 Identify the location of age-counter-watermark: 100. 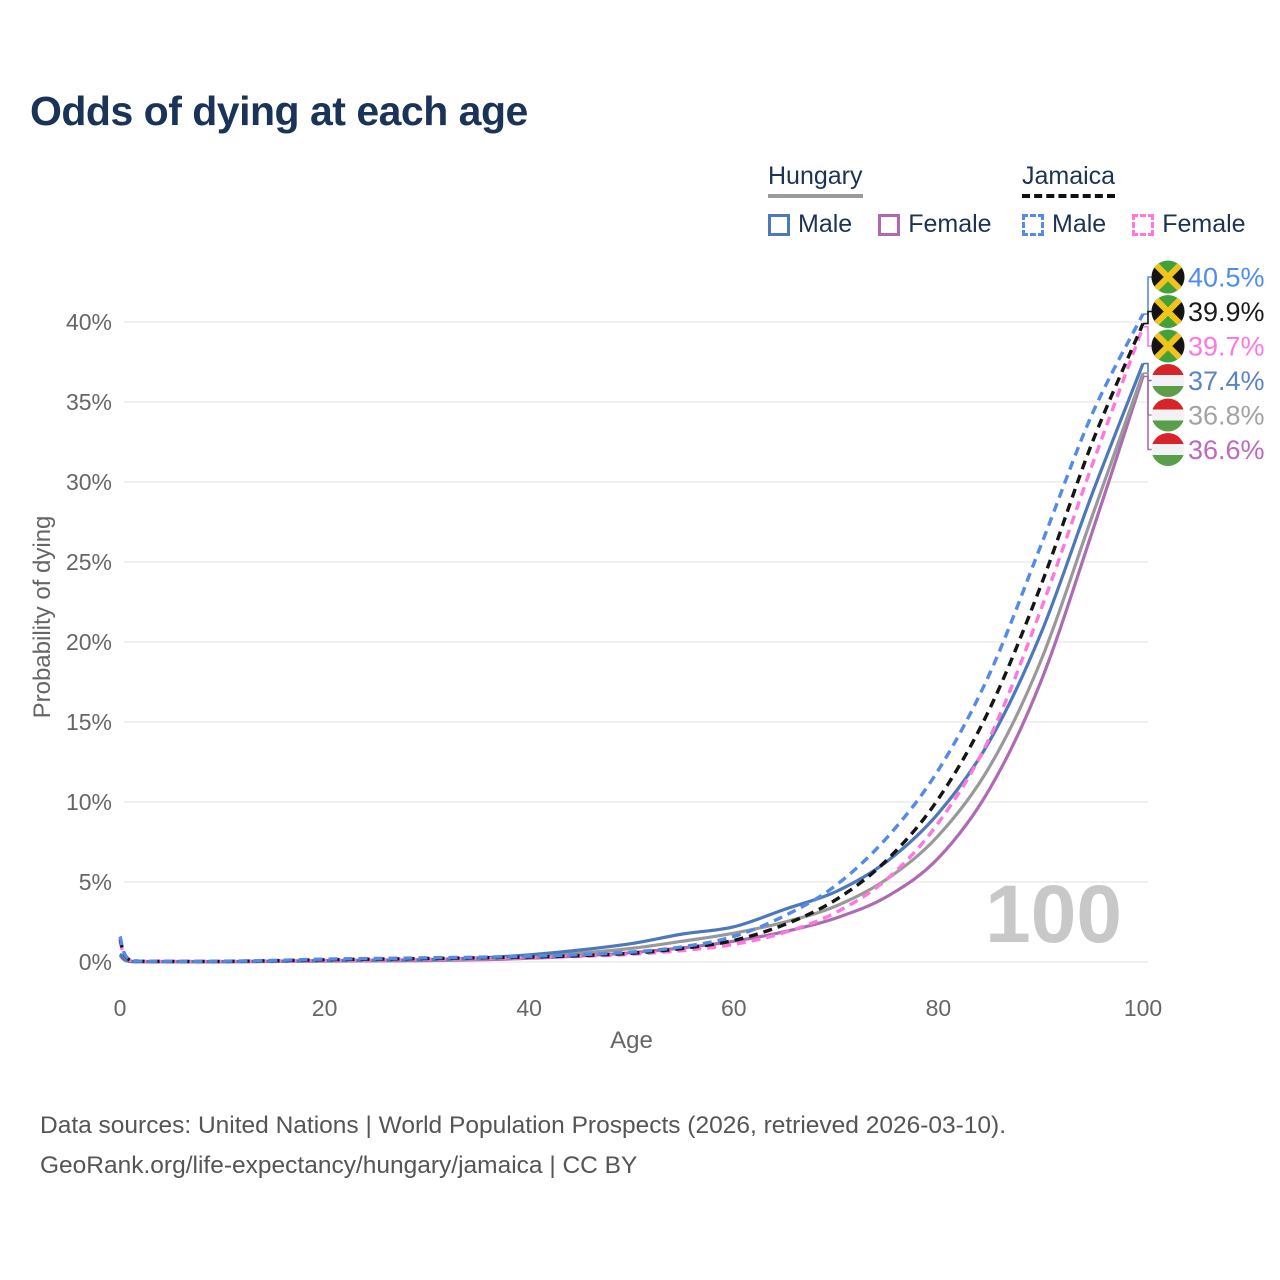
(1053, 914).